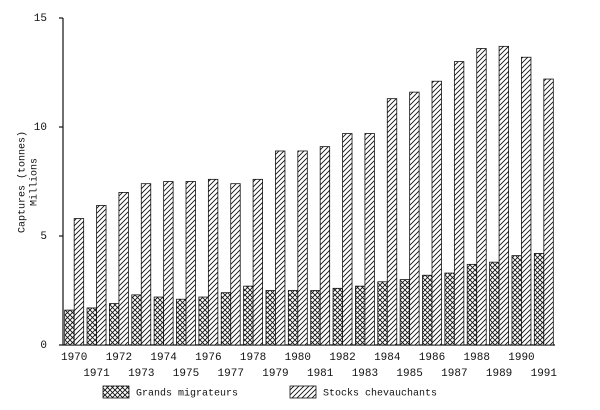  What do you see at coordinates (409, 374) in the screenshot?
I see `x-tick-label: 1985` at bounding box center [409, 374].